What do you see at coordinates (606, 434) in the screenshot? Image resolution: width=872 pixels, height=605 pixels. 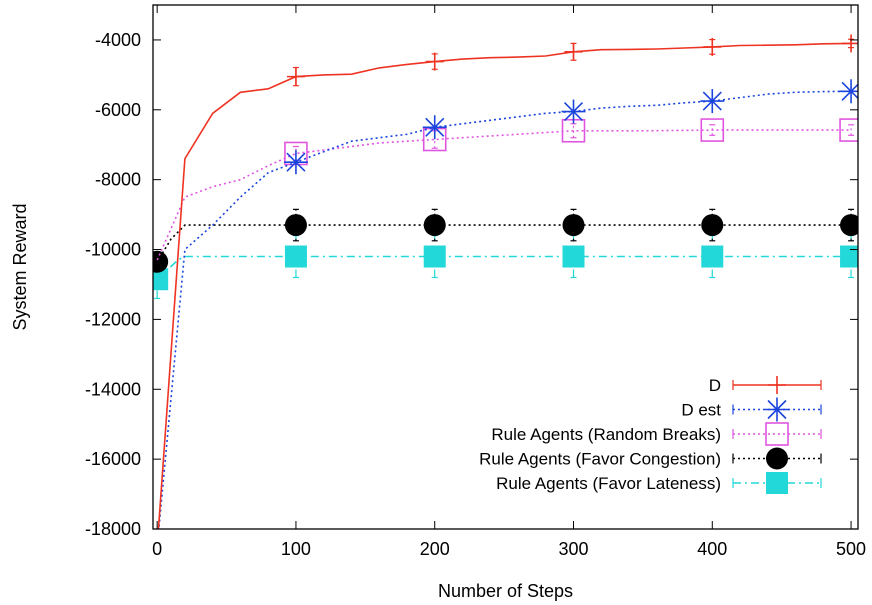 I see `legend-label: Rule Agents (Random Breaks)` at bounding box center [606, 434].